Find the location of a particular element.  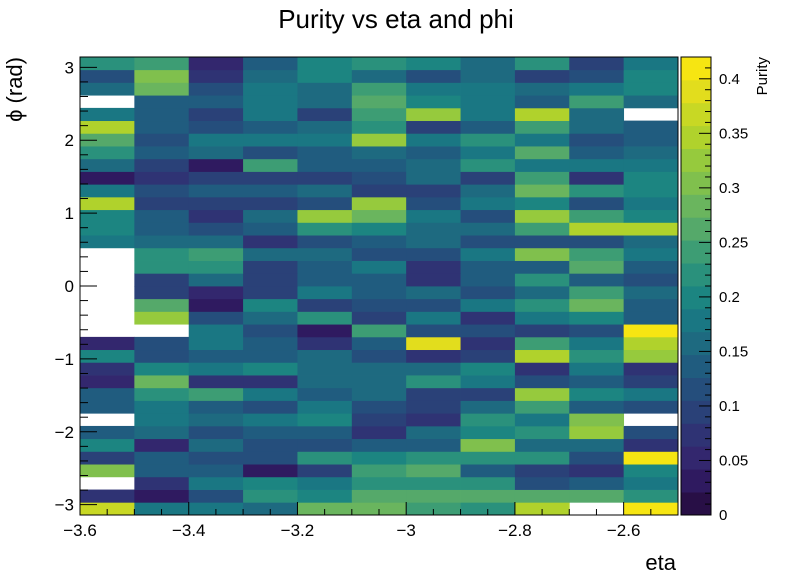

color-scale-bar is located at coordinates (696, 286).